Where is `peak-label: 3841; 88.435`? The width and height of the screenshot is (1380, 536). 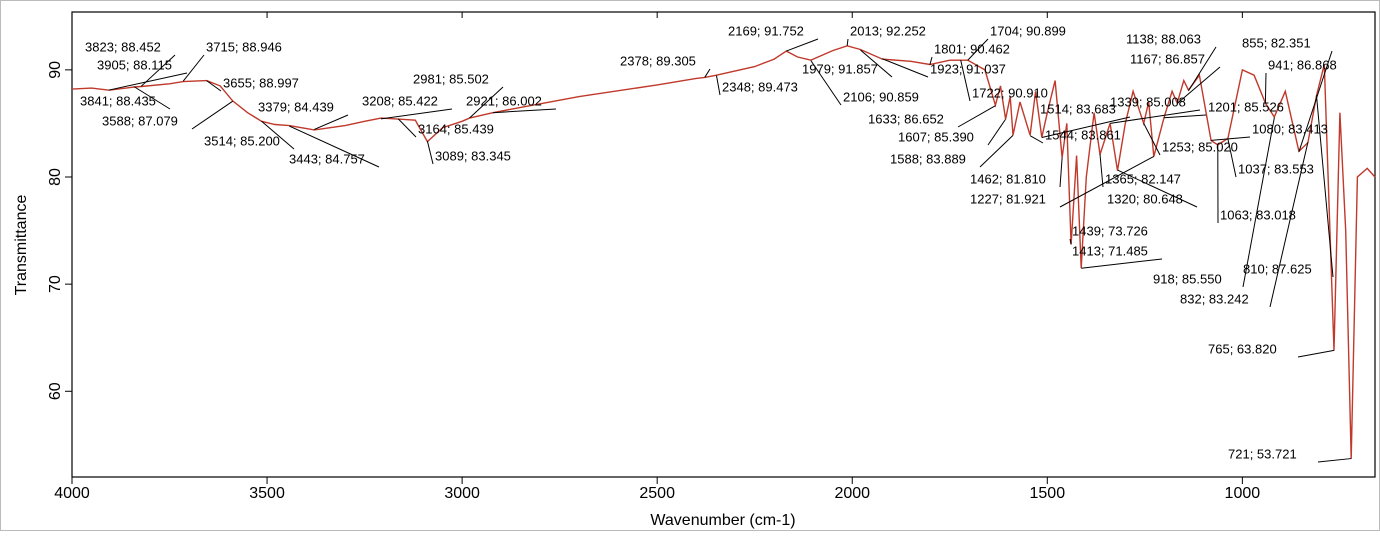 peak-label: 3841; 88.435 is located at coordinates (118, 100).